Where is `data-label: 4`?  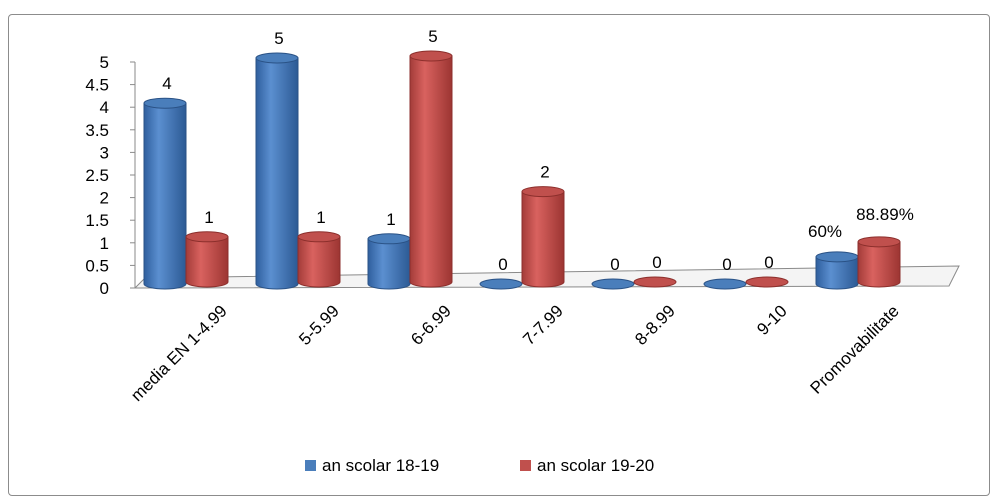 data-label: 4 is located at coordinates (166, 83).